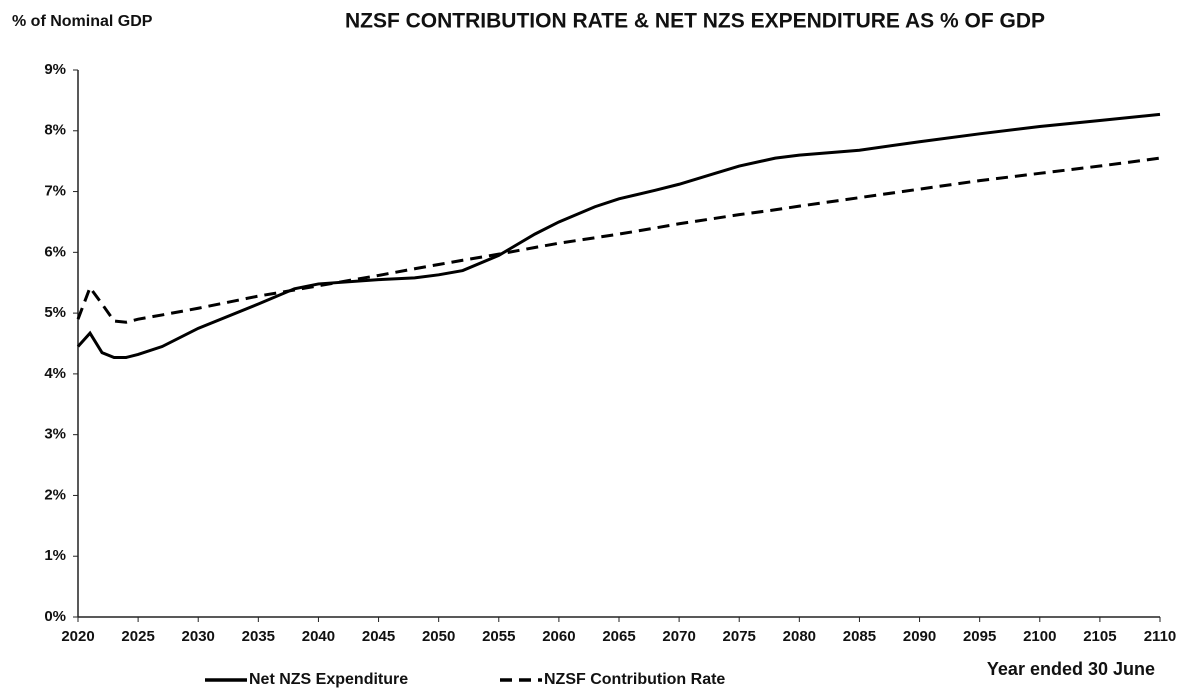  What do you see at coordinates (198, 636) in the screenshot?
I see `x-tick-label: 2030` at bounding box center [198, 636].